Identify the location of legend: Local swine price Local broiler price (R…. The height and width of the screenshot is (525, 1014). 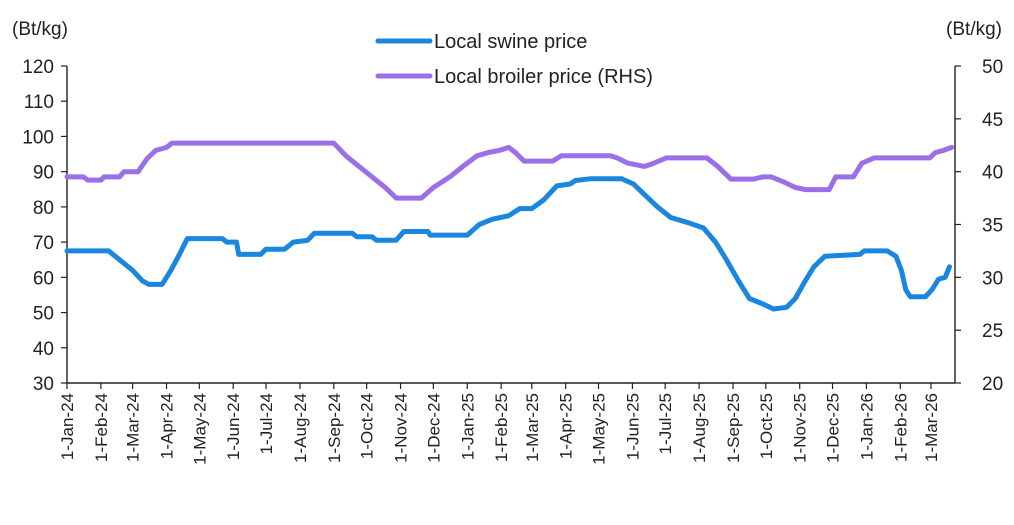
(514, 59).